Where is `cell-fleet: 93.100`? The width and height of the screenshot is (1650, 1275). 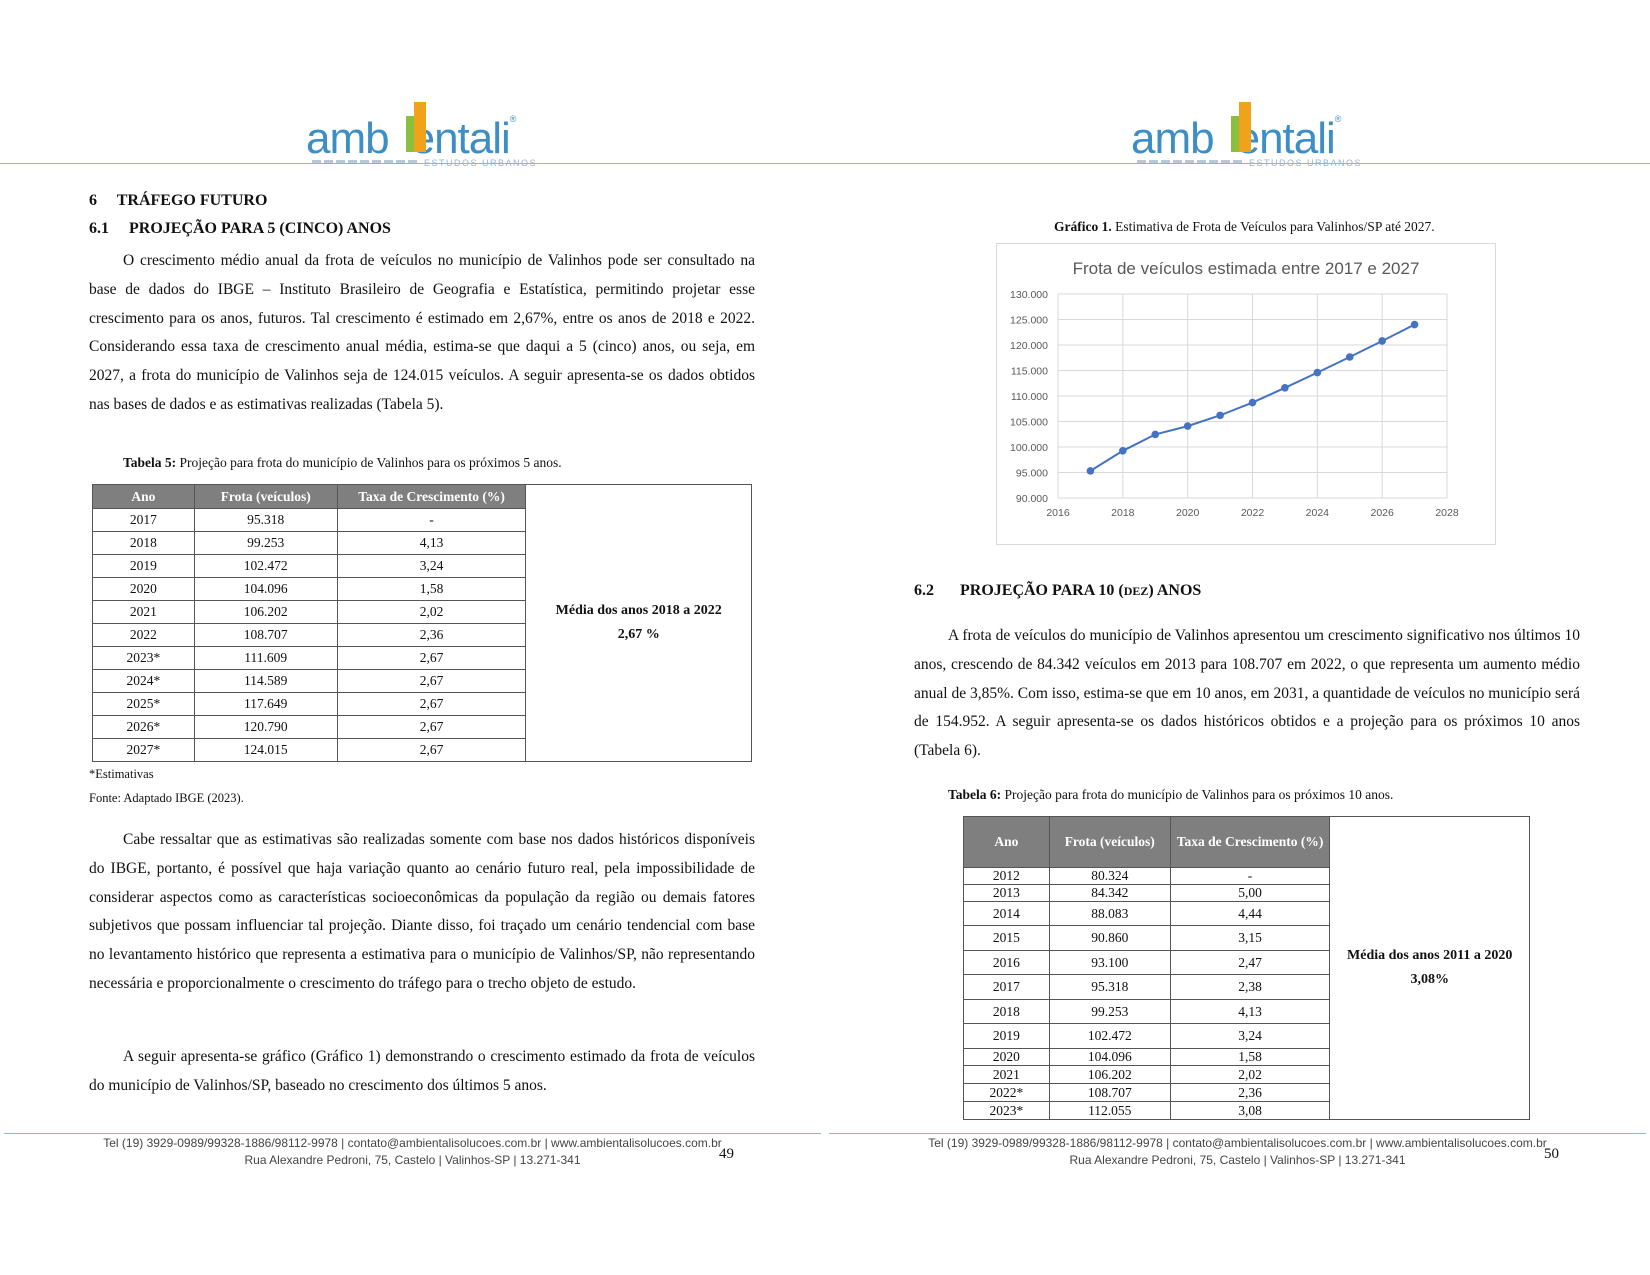 cell-fleet: 93.100 is located at coordinates (1109, 962).